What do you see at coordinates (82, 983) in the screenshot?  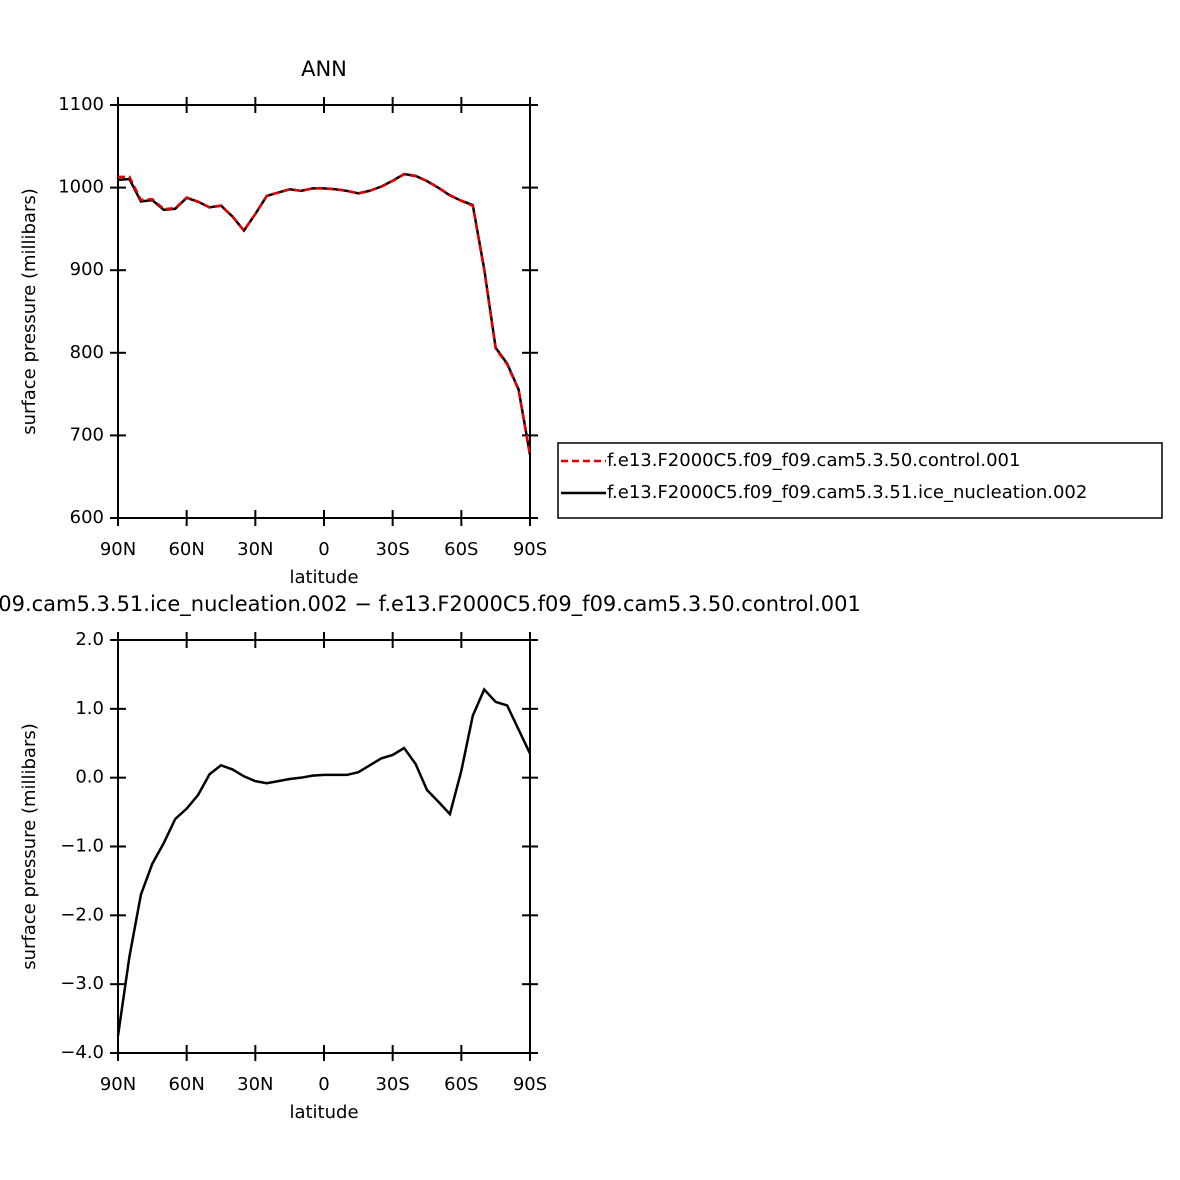 I see `y-tick-label: −3.0` at bounding box center [82, 983].